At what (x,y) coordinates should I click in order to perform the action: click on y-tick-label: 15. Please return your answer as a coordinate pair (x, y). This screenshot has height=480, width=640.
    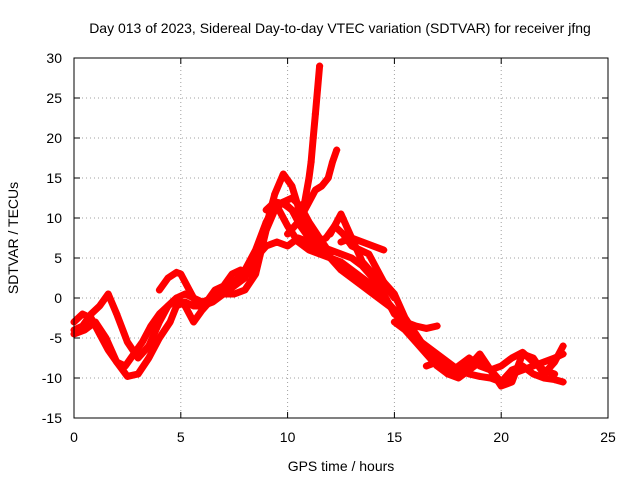
    Looking at the image, I should click on (54, 178).